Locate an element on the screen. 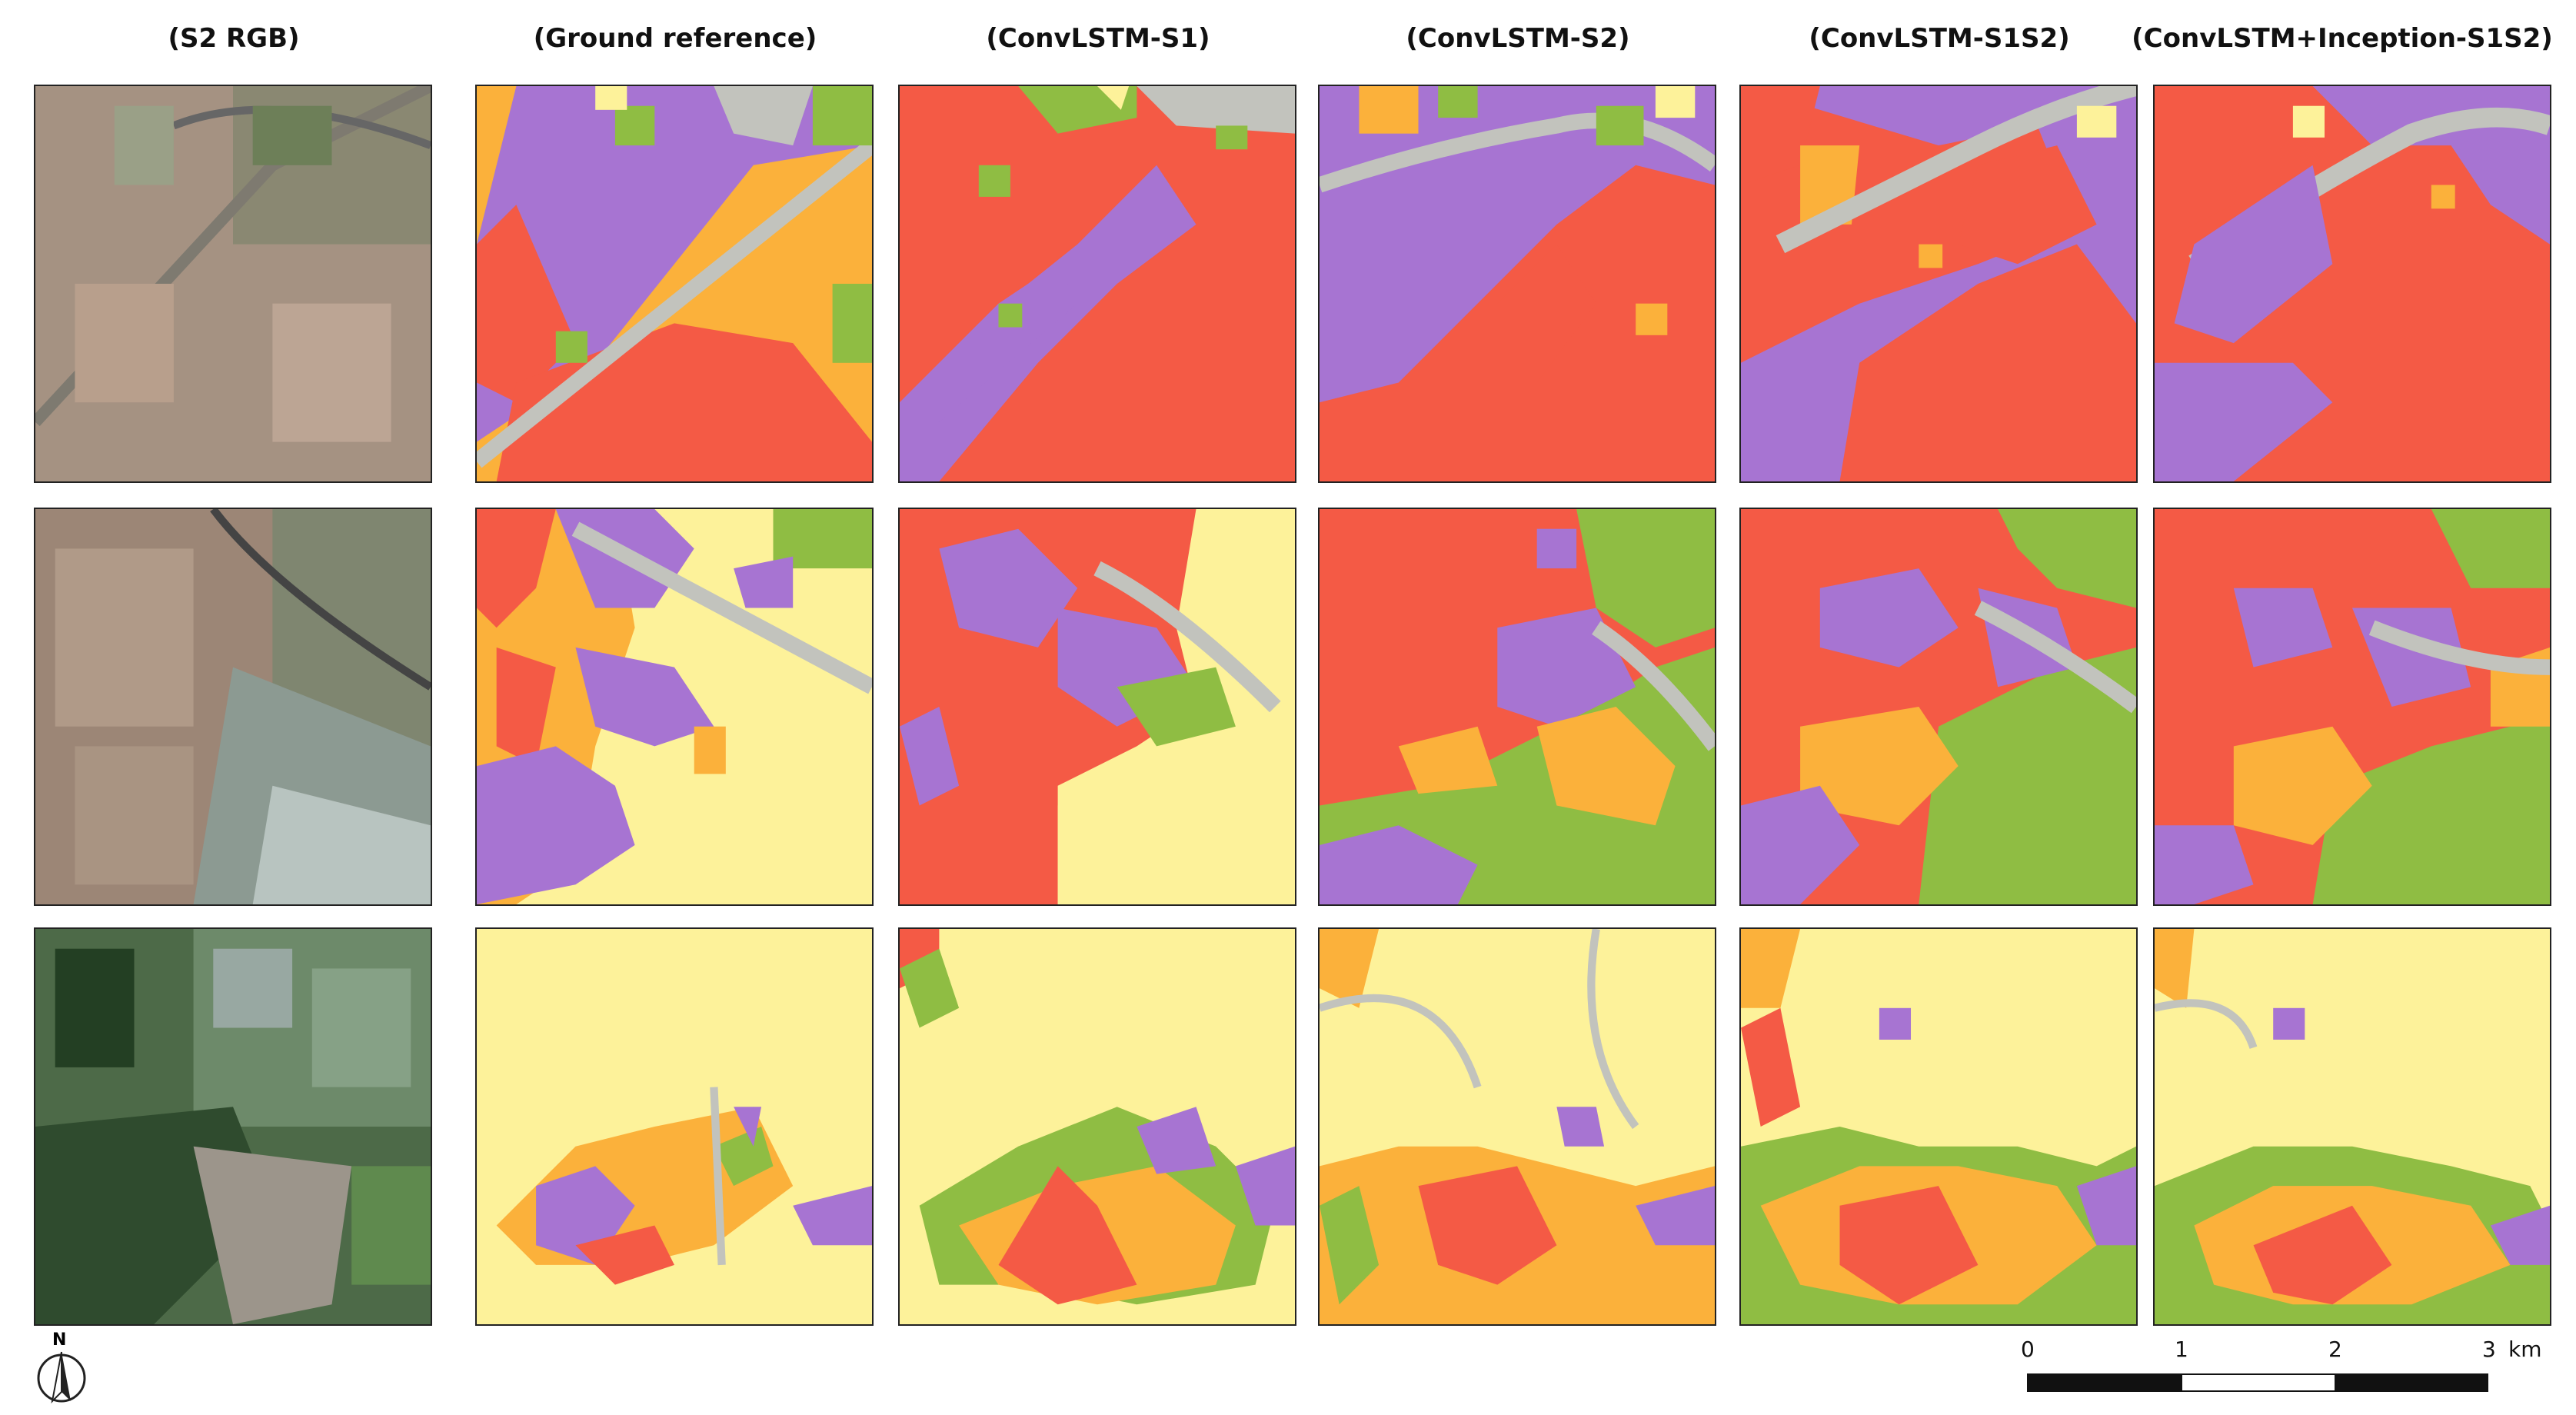 The width and height of the screenshot is (2576, 1415). north-arrow-icon is located at coordinates (61, 1377).